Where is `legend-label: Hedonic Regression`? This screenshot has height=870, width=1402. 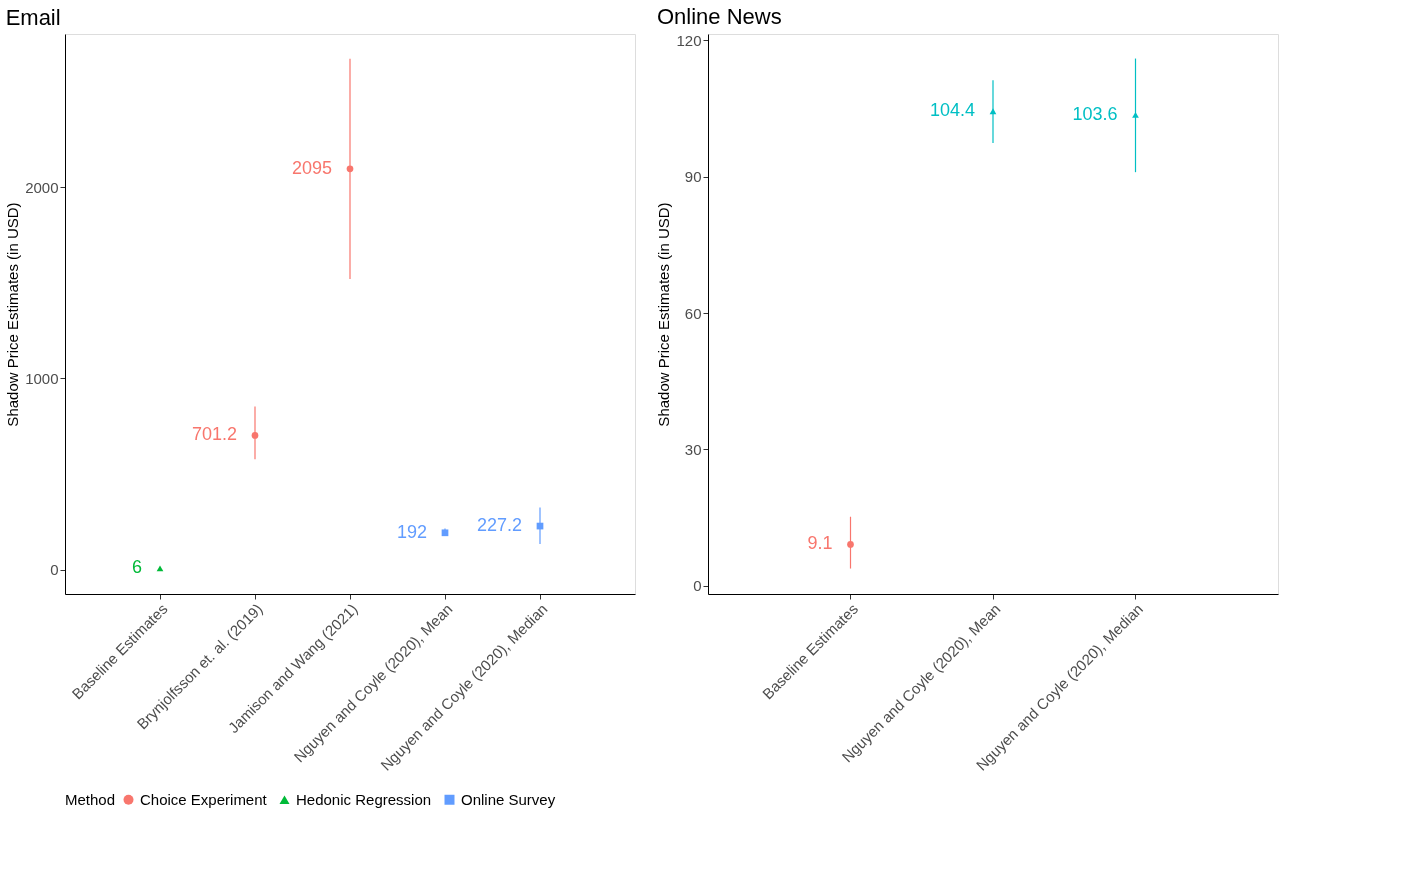 legend-label: Hedonic Regression is located at coordinates (364, 799).